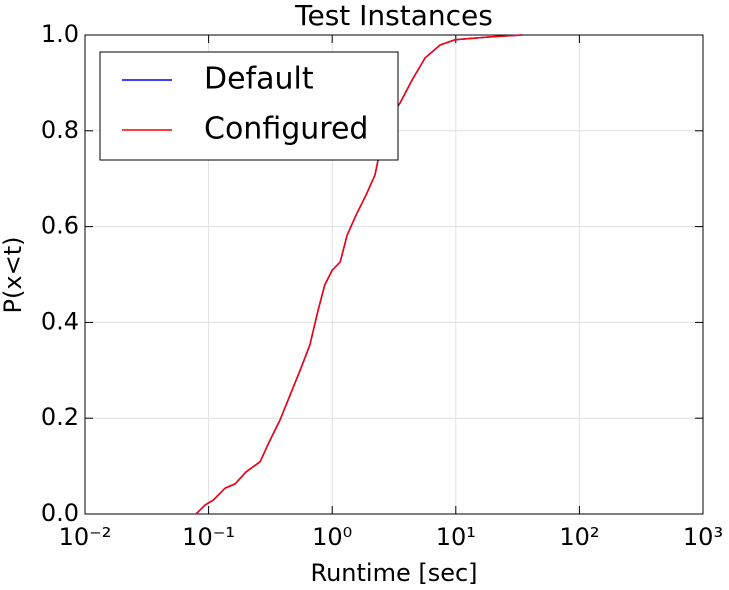 The height and width of the screenshot is (590, 729). I want to click on x-axis-label: Runtime [sec], so click(393, 573).